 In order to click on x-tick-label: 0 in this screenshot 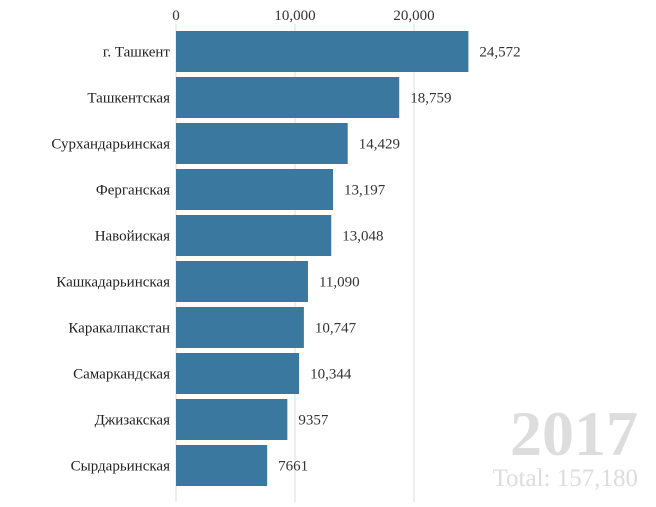, I will do `click(176, 16)`.